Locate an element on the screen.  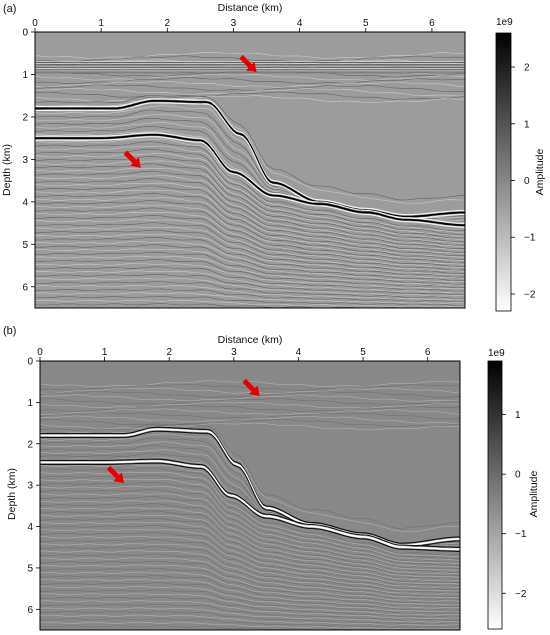
panel-b-arrow-2-head is located at coordinates (118, 478).